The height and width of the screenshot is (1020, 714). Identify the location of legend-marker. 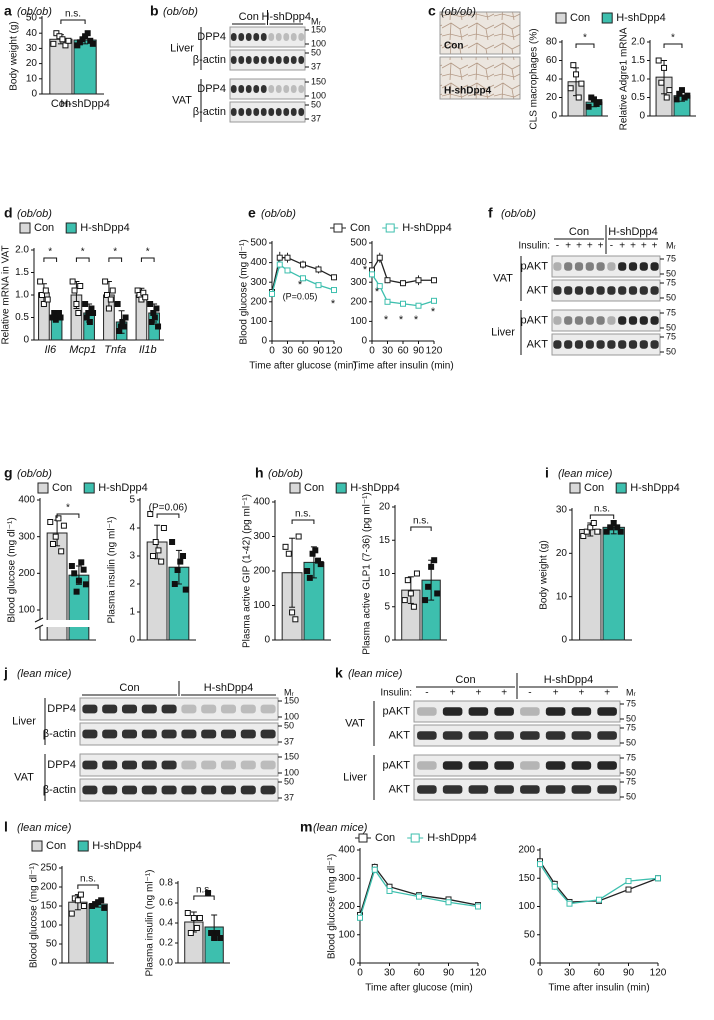
(415, 838).